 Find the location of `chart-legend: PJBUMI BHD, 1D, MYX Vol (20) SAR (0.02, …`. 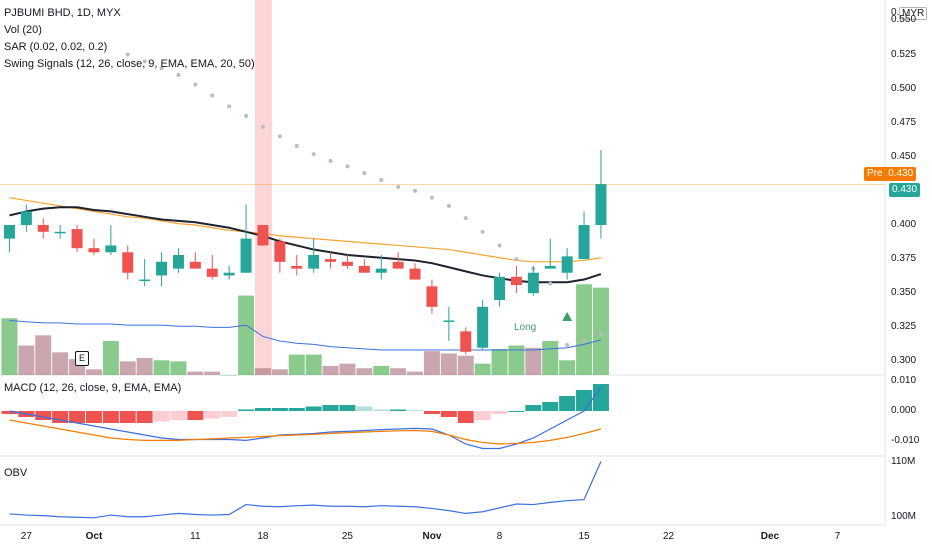

chart-legend: PJBUMI BHD, 1D, MYX Vol (20) SAR (0.02, … is located at coordinates (129, 39).